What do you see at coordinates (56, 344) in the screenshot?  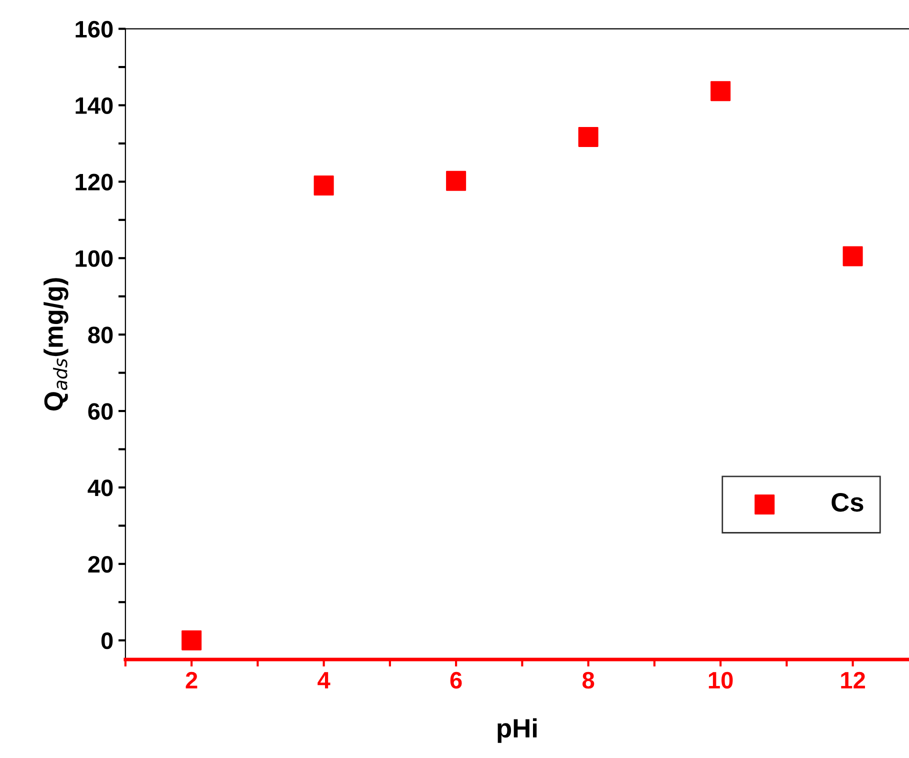 I see `y-axis-title: Q$_{ads}$(mg/g)` at bounding box center [56, 344].